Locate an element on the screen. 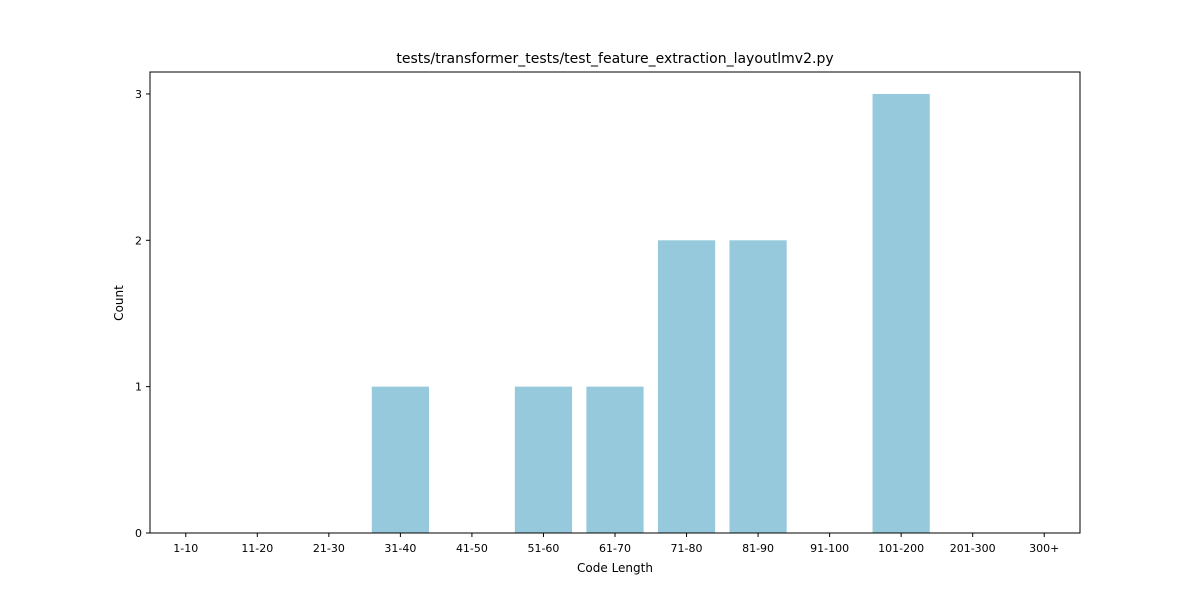 The height and width of the screenshot is (600, 1200). x-axis-label: Code Length is located at coordinates (615, 568).